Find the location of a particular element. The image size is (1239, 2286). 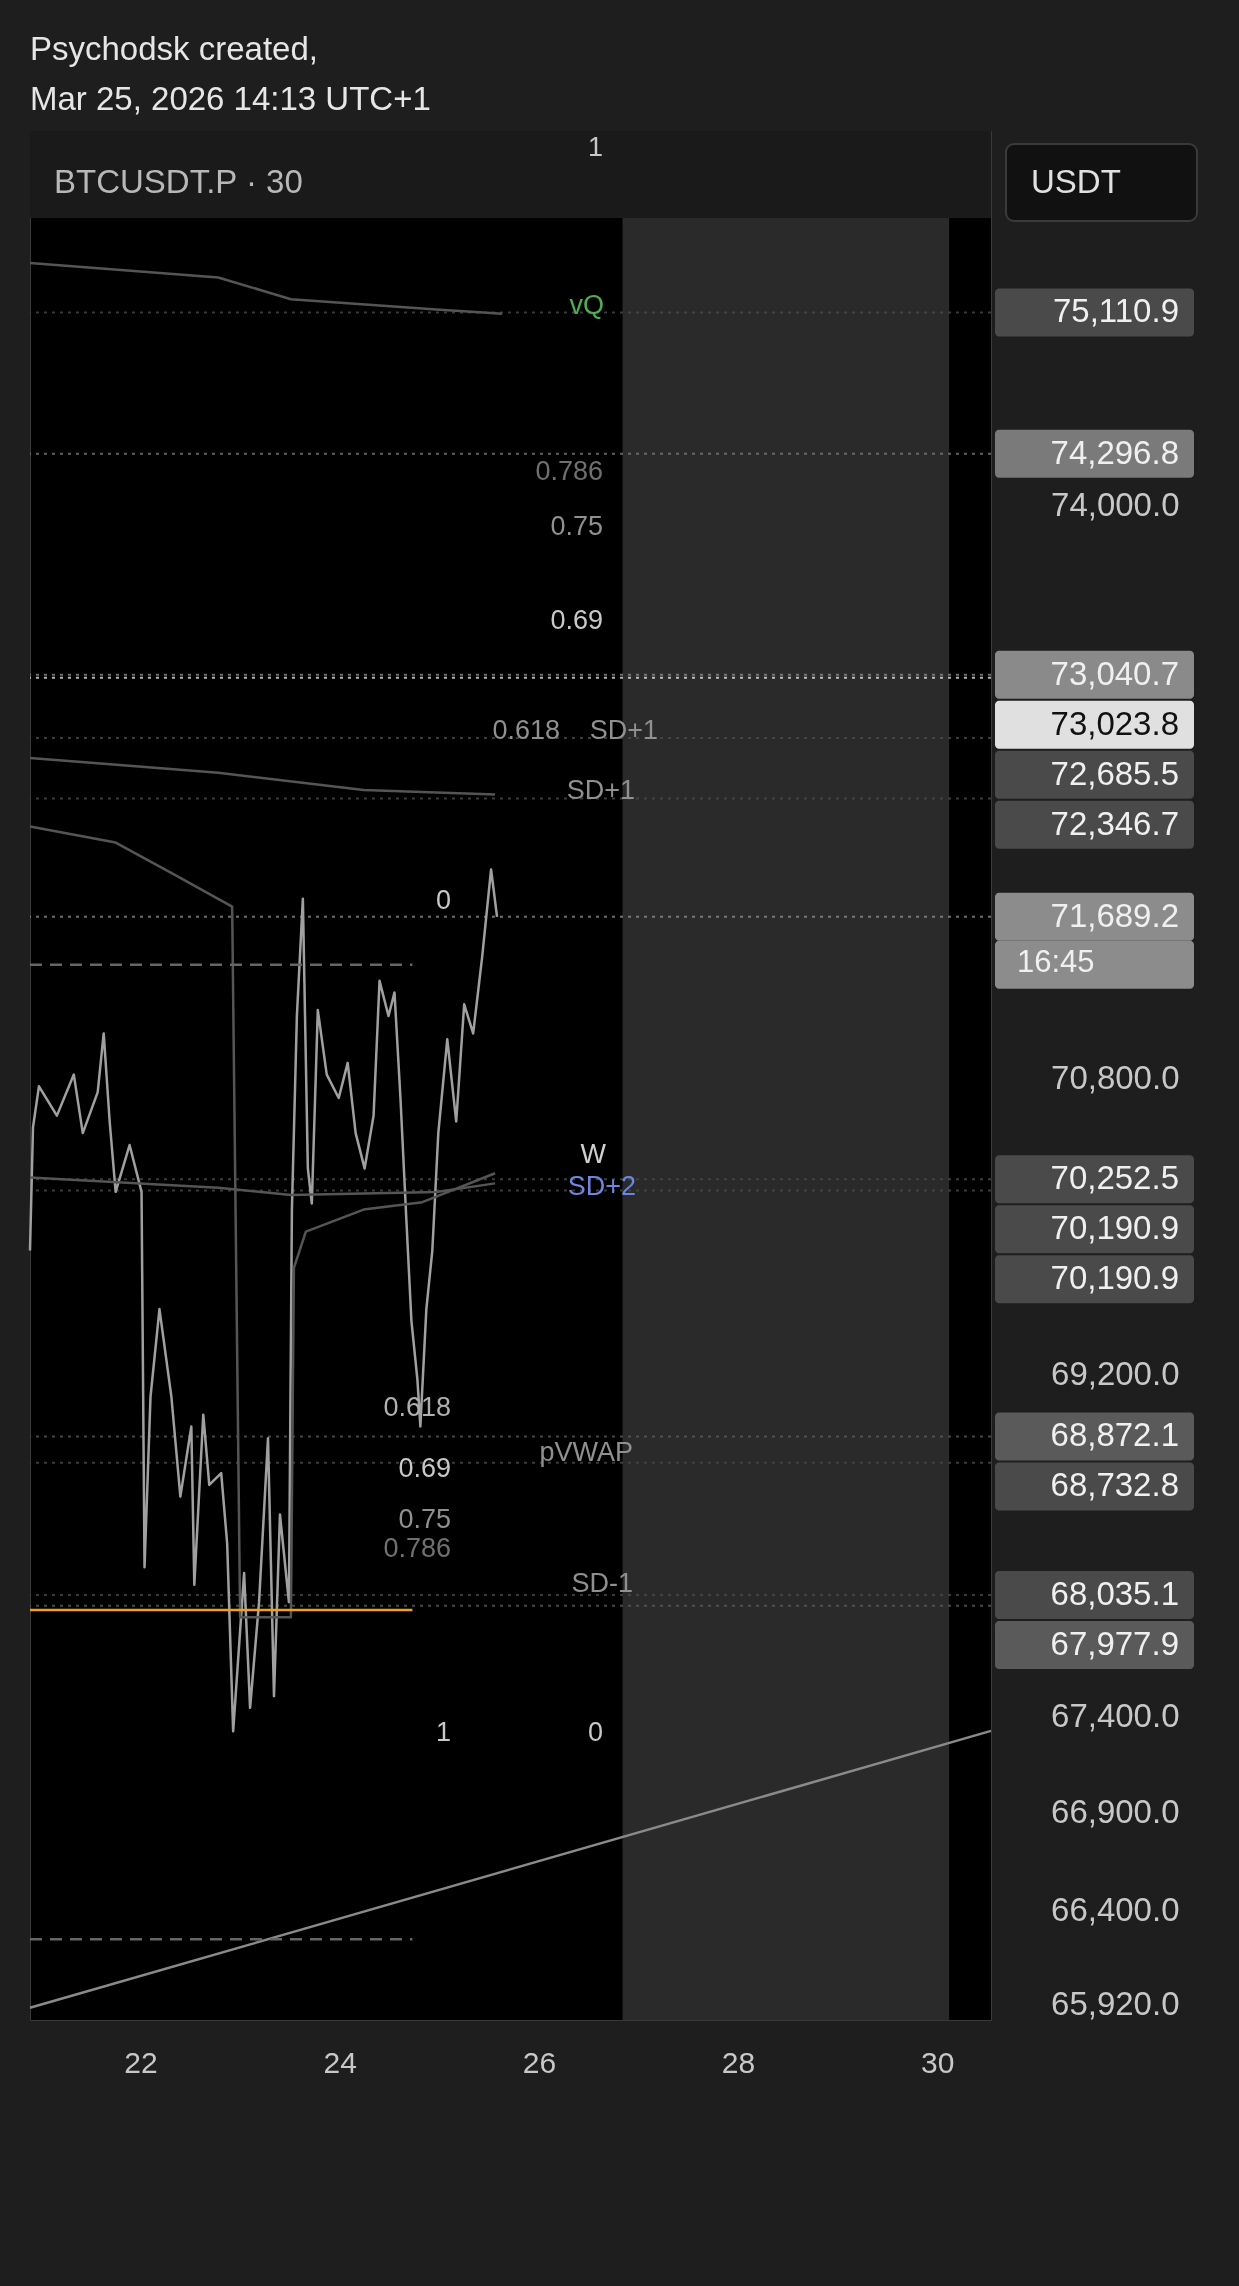

ref-line-label: 70,252.5 is located at coordinates (1114, 1178).